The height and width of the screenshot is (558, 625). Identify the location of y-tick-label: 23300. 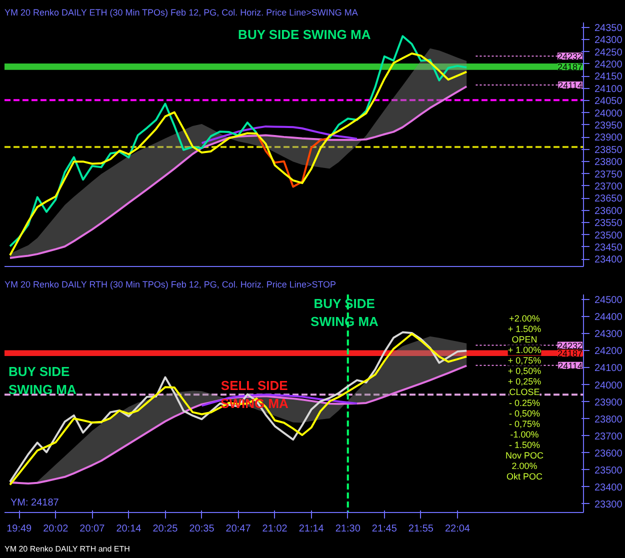
(608, 504).